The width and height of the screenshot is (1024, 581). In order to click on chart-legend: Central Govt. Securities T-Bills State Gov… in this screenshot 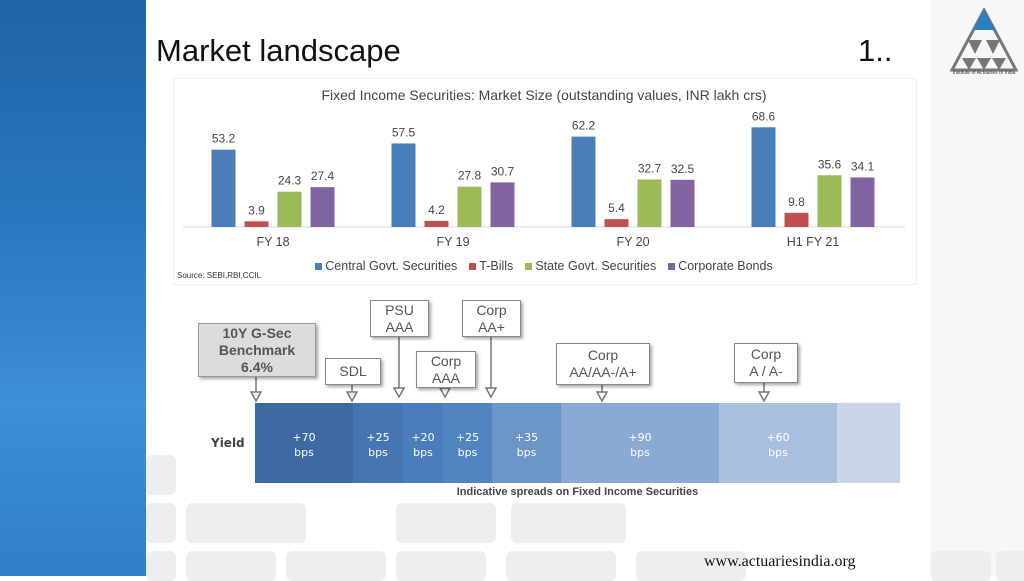, I will do `click(544, 266)`.